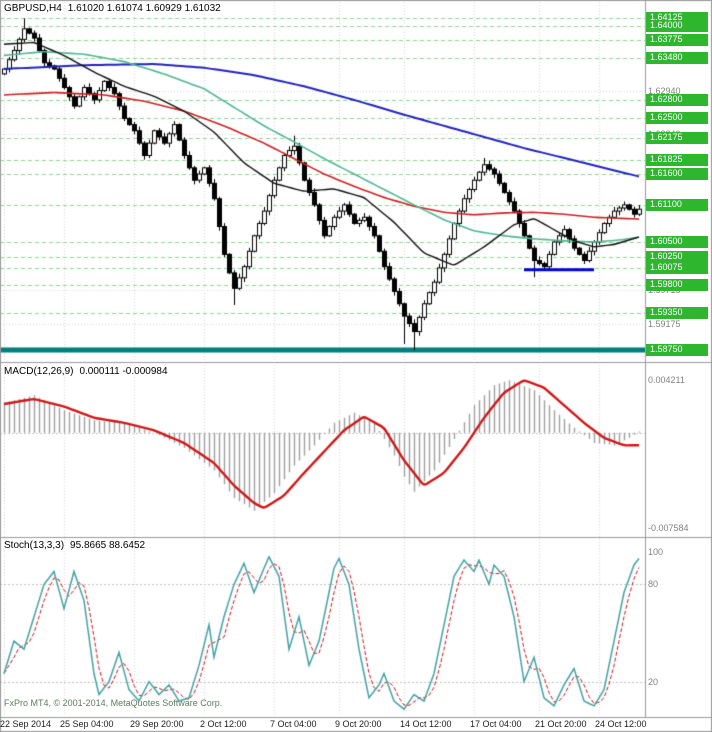  What do you see at coordinates (33, 8) in the screenshot?
I see `symbol-period-label: GBPUSD,H4` at bounding box center [33, 8].